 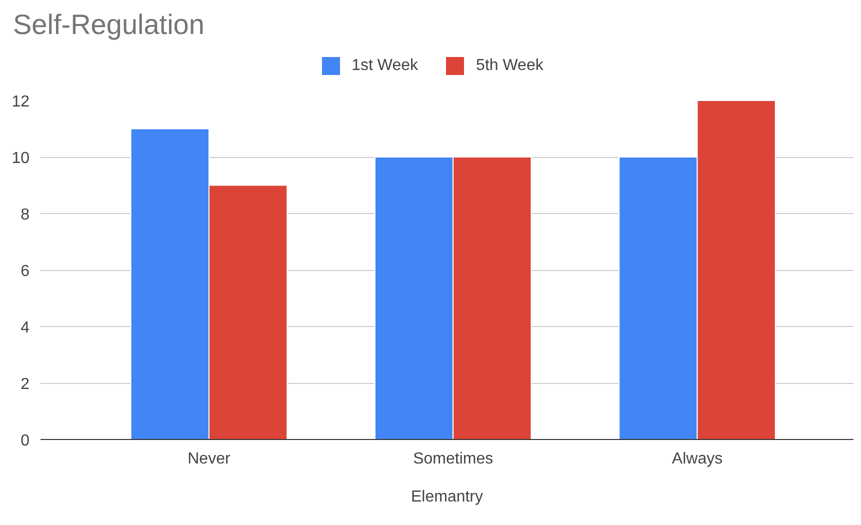 What do you see at coordinates (25, 384) in the screenshot?
I see `y-tick-label: 2` at bounding box center [25, 384].